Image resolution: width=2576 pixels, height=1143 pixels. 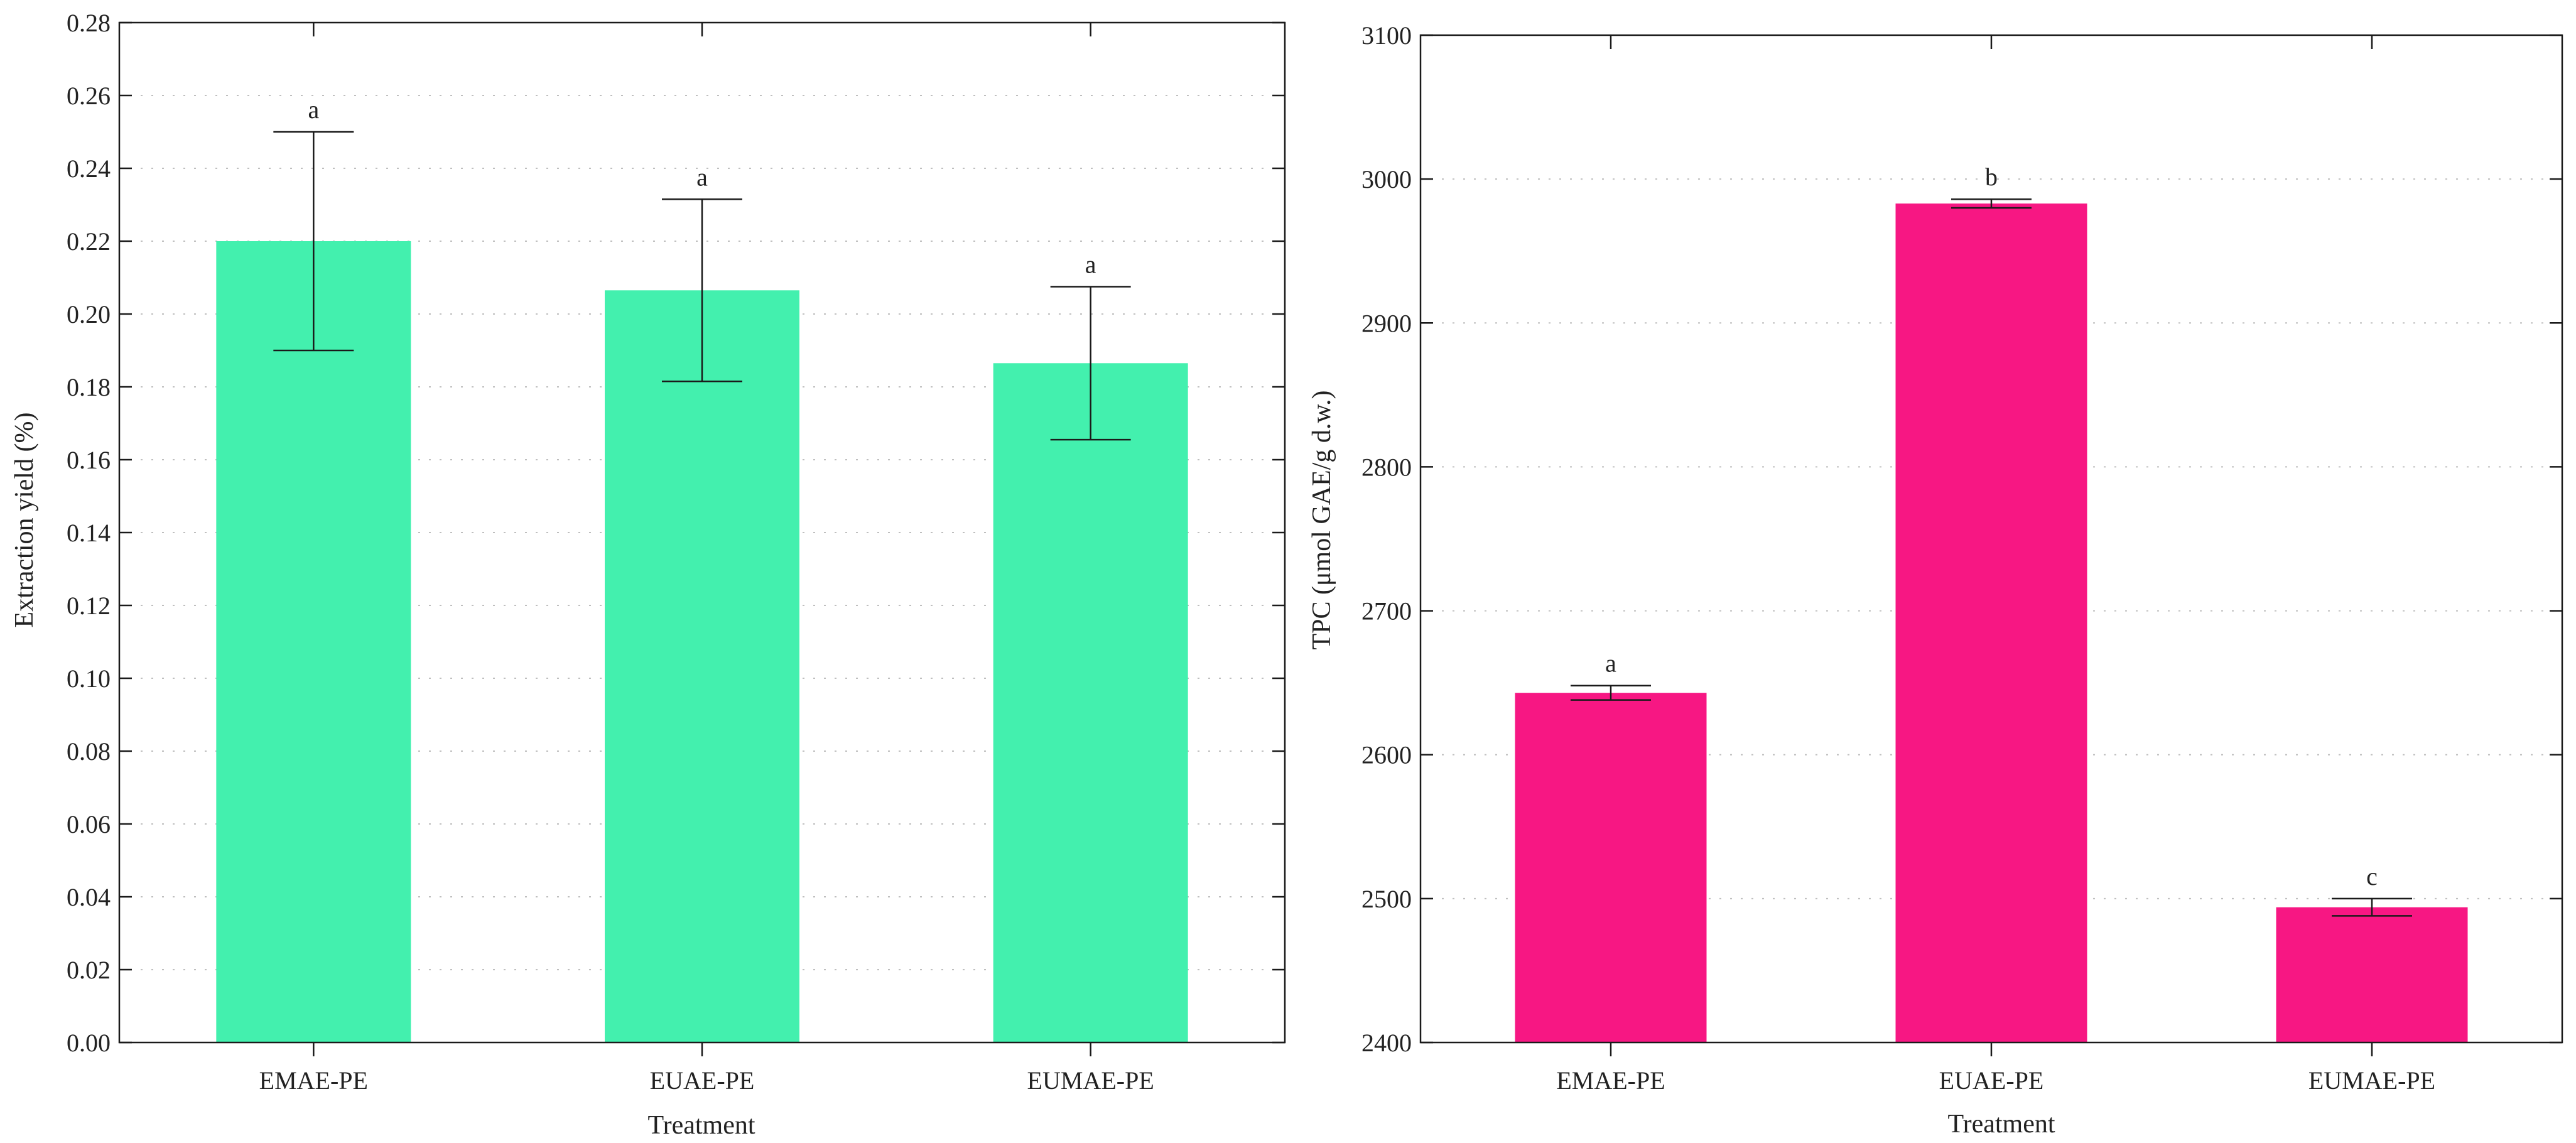 What do you see at coordinates (1610, 1080) in the screenshot?
I see `chart-1-x-tick-label: EMAE-PE` at bounding box center [1610, 1080].